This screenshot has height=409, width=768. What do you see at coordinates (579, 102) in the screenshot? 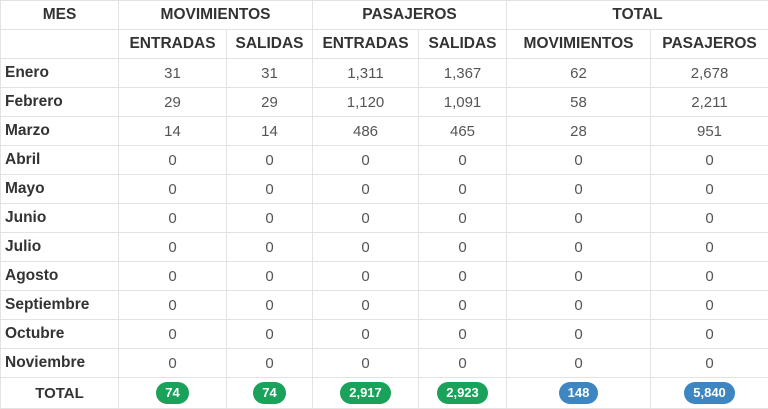
I see `value-cell: 58` at bounding box center [579, 102].